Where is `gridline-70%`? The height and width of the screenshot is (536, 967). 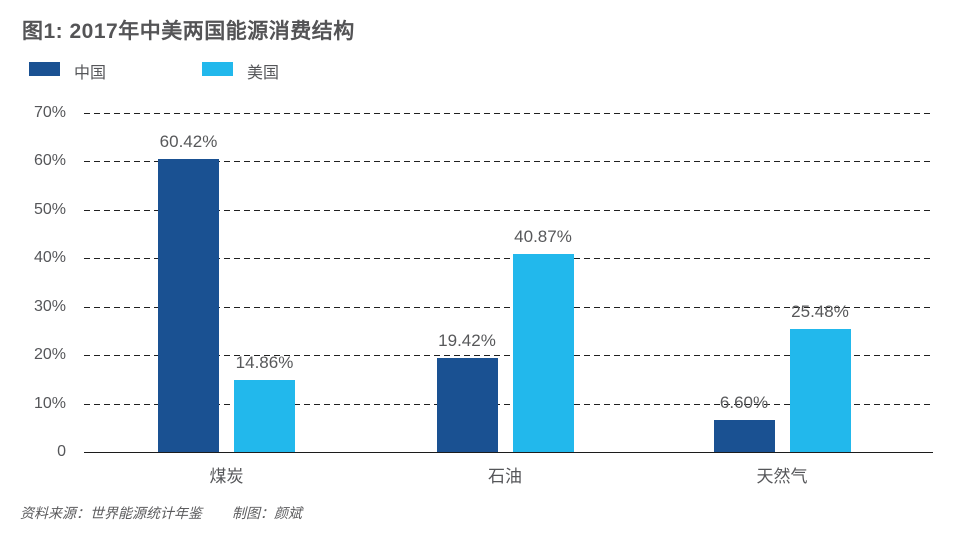 gridline-70% is located at coordinates (508, 113).